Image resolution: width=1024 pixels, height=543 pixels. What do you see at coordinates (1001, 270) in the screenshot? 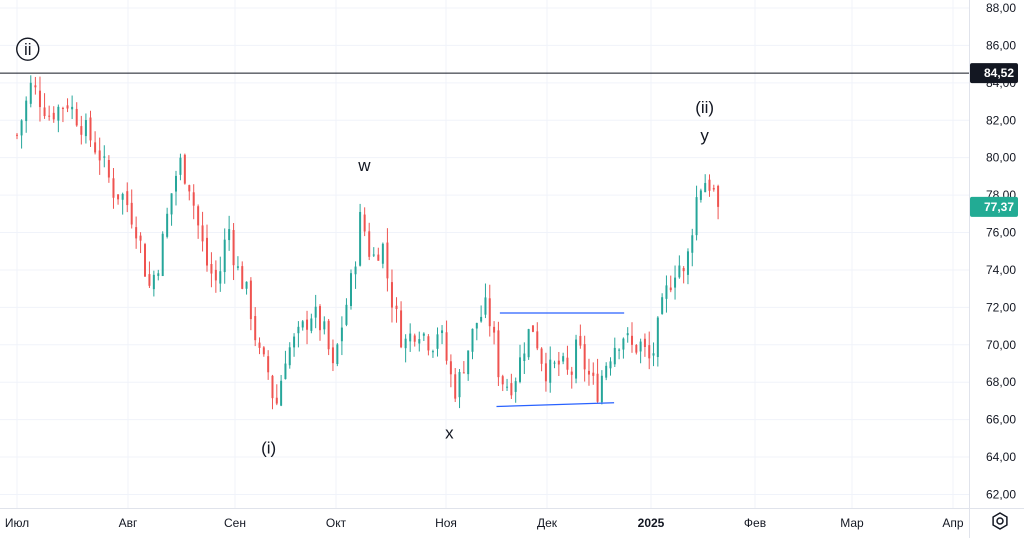
I see `y-tick-label: 74,00` at bounding box center [1001, 270].